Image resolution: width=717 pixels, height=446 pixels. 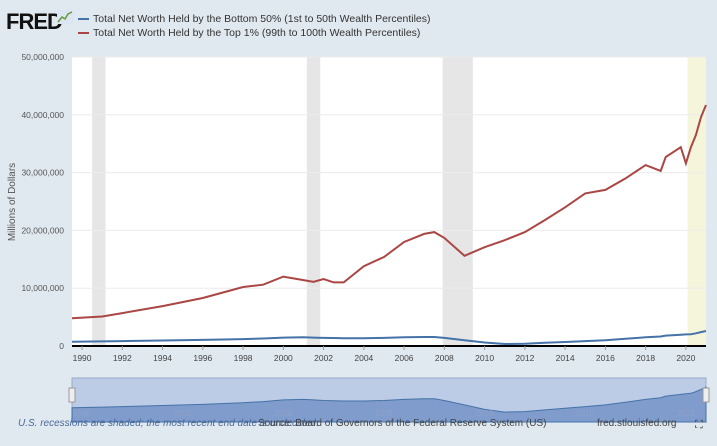 I want to click on navigator-label: 2020, so click(x=686, y=413).